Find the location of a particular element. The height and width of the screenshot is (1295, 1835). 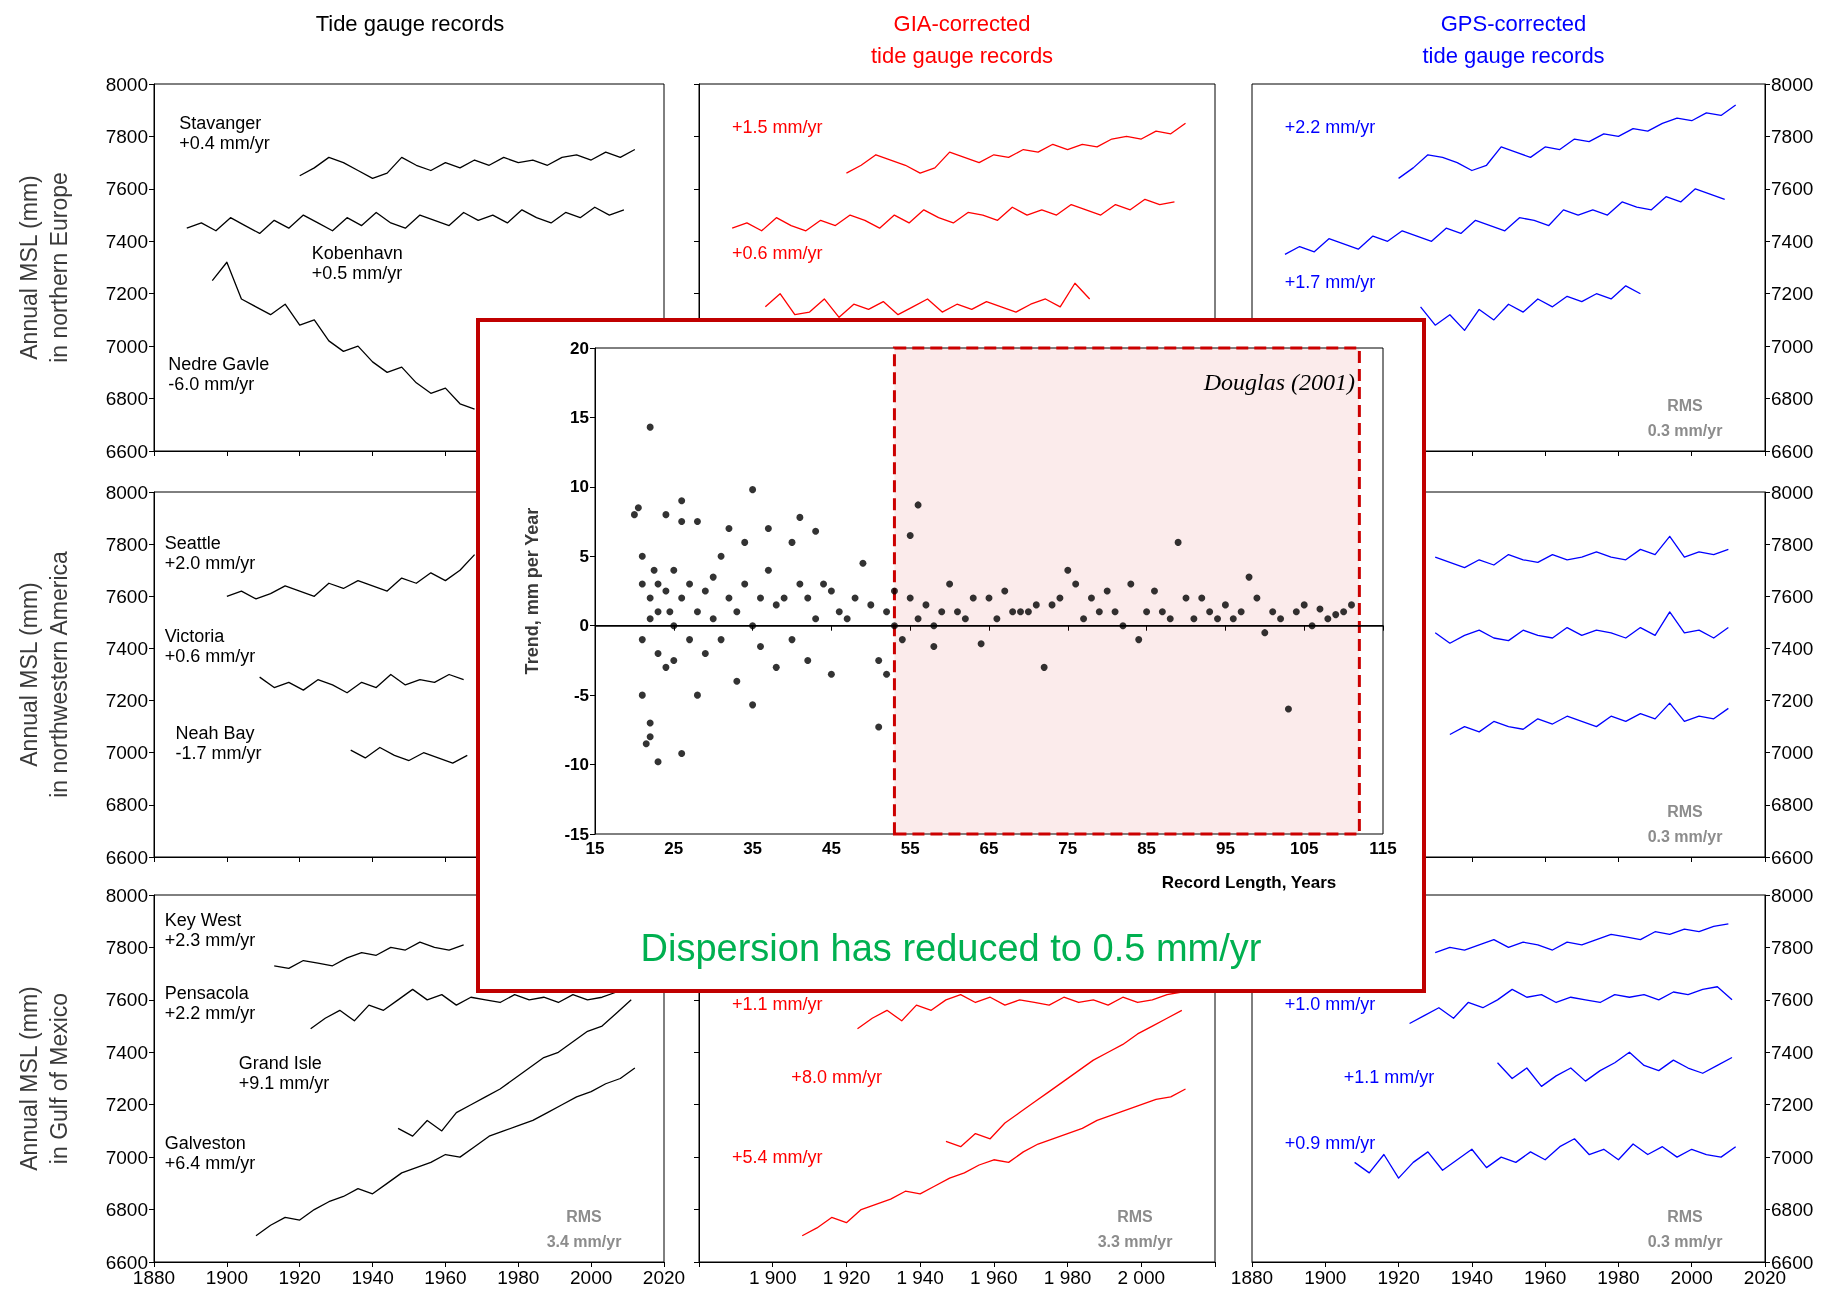

x-tick-label: 115 is located at coordinates (1383, 848).